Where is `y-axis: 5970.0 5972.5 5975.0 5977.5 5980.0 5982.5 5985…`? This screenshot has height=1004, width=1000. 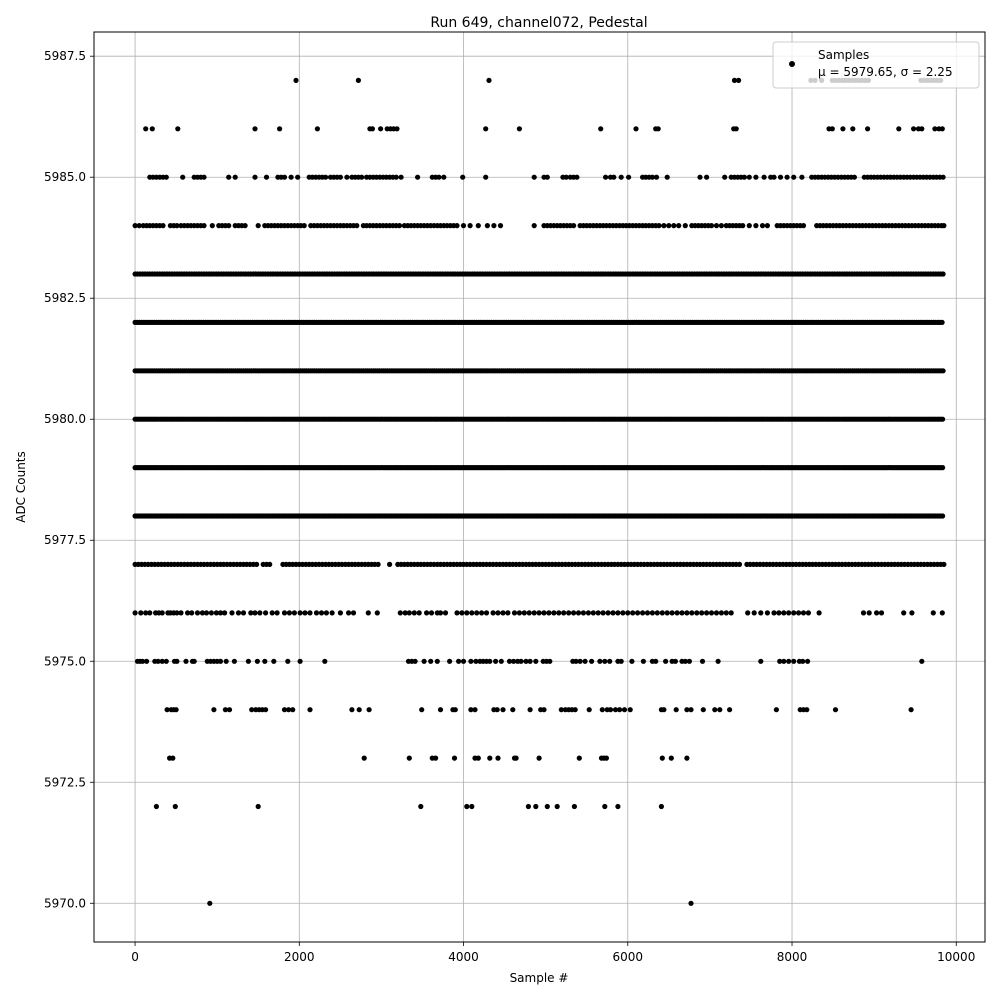 y-axis: 5970.0 5972.5 5975.0 5977.5 5980.0 5982.5 5985… is located at coordinates (69, 479).